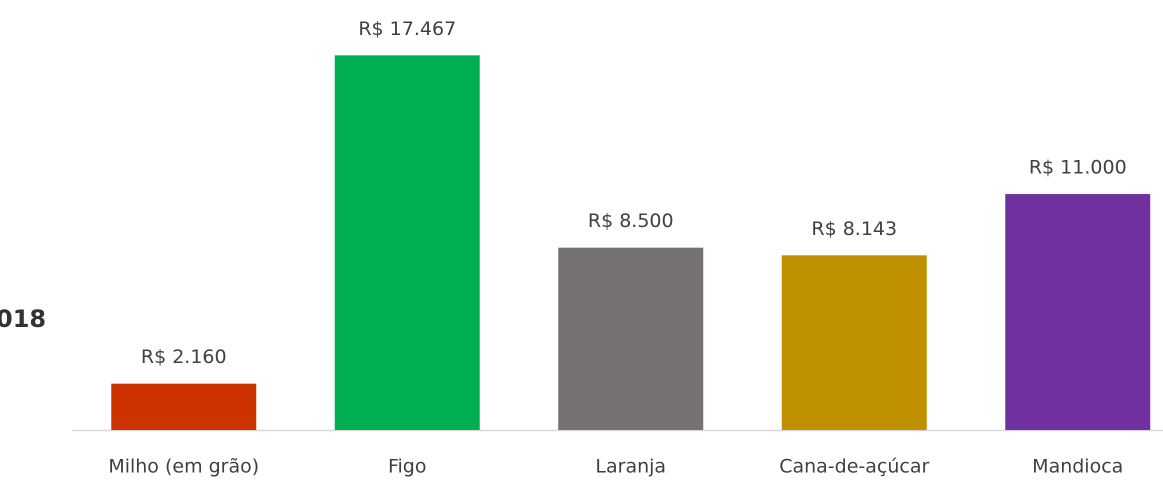 This screenshot has width=1163, height=480. What do you see at coordinates (407, 29) in the screenshot?
I see `data-label: R$ 17.467` at bounding box center [407, 29].